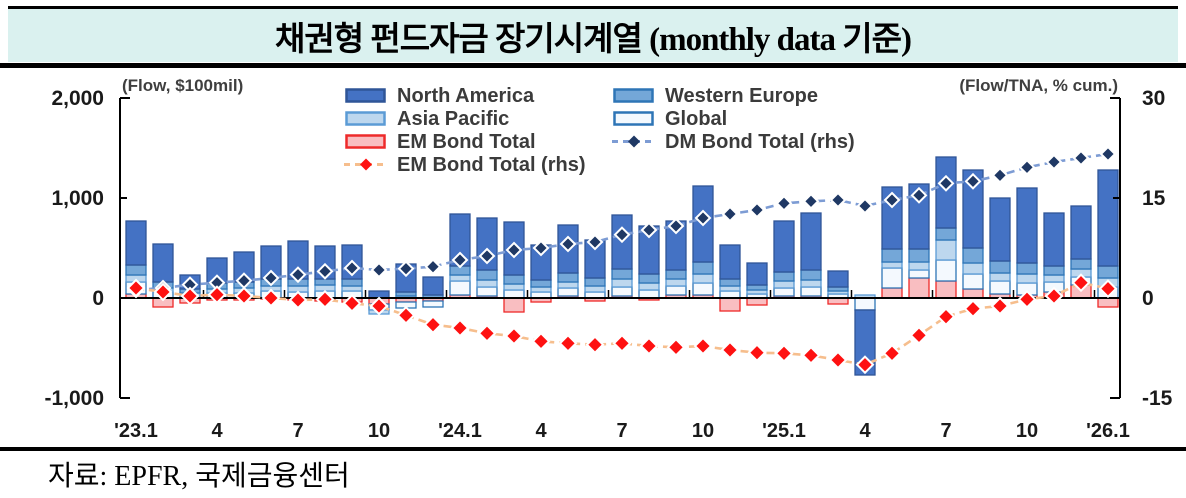 This screenshot has height=498, width=1186. I want to click on figure-bottom-border, so click(593, 449).